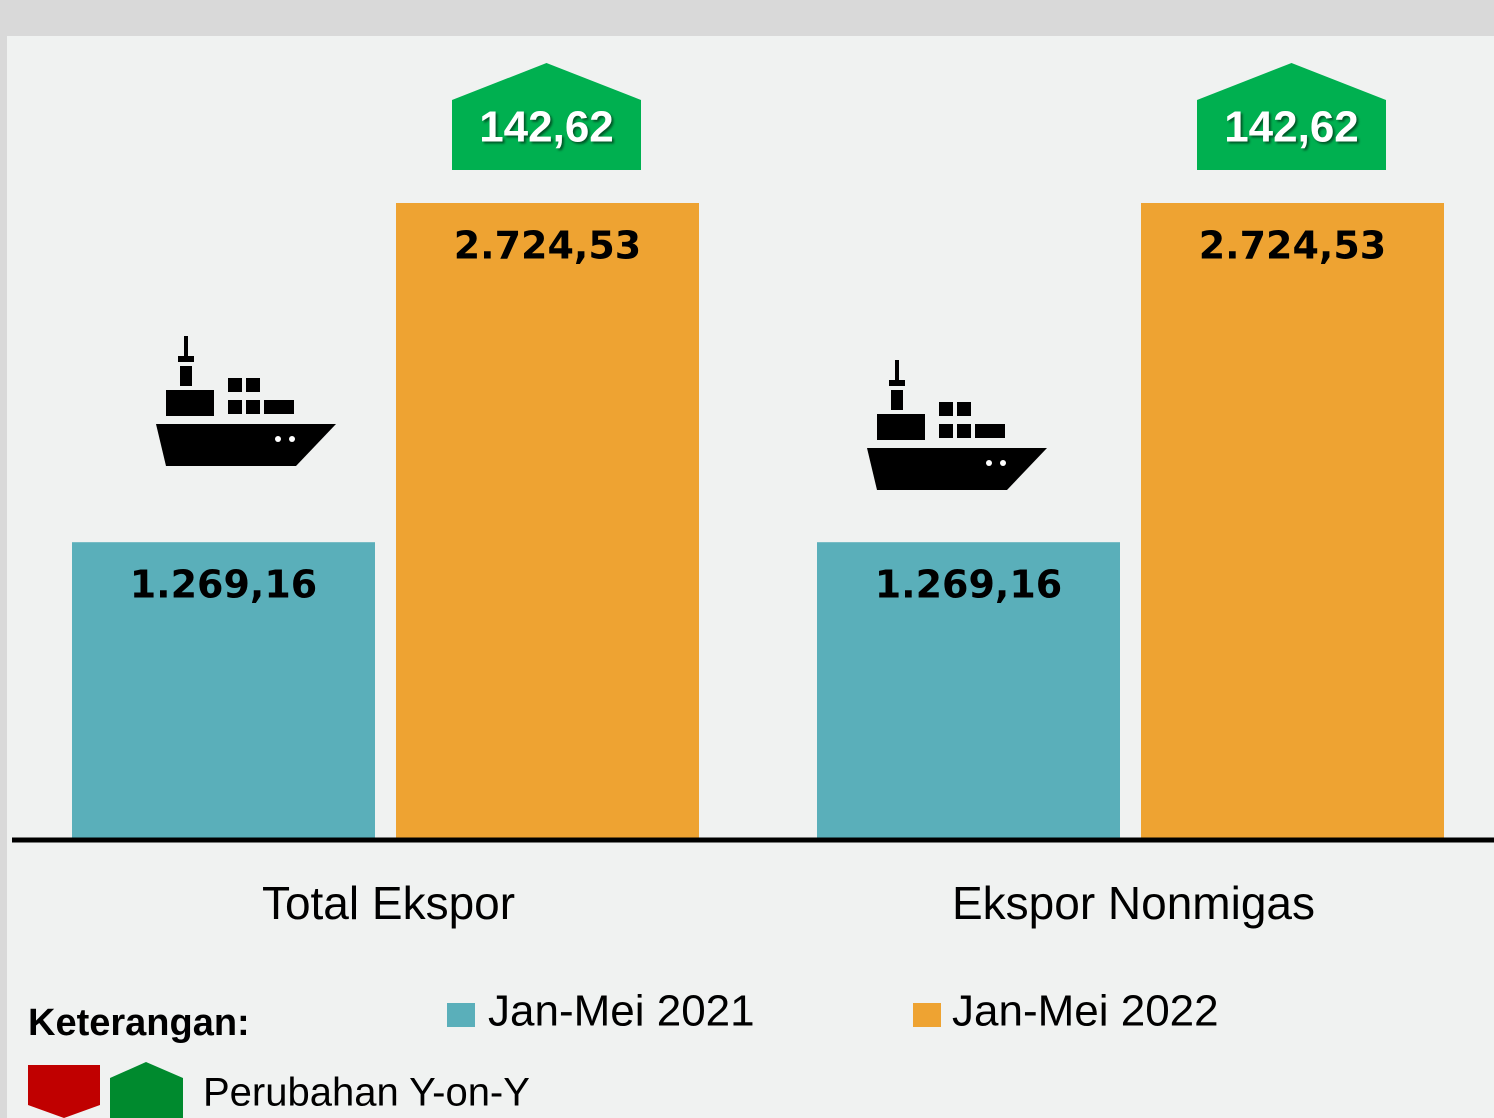  I want to click on legend-label: Jan-Mei 2022, so click(1085, 1011).